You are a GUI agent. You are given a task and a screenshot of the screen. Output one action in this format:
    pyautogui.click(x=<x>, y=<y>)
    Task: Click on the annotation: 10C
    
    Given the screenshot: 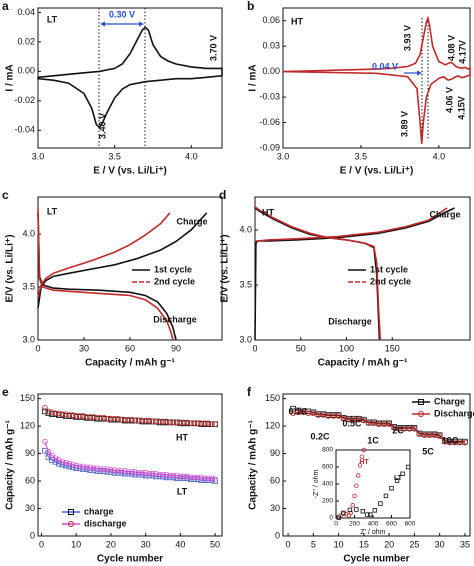 What is the action you would take?
    pyautogui.click(x=450, y=440)
    